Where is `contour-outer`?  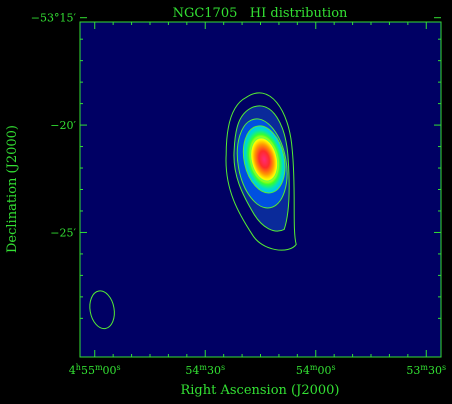 contour-outer is located at coordinates (261, 171).